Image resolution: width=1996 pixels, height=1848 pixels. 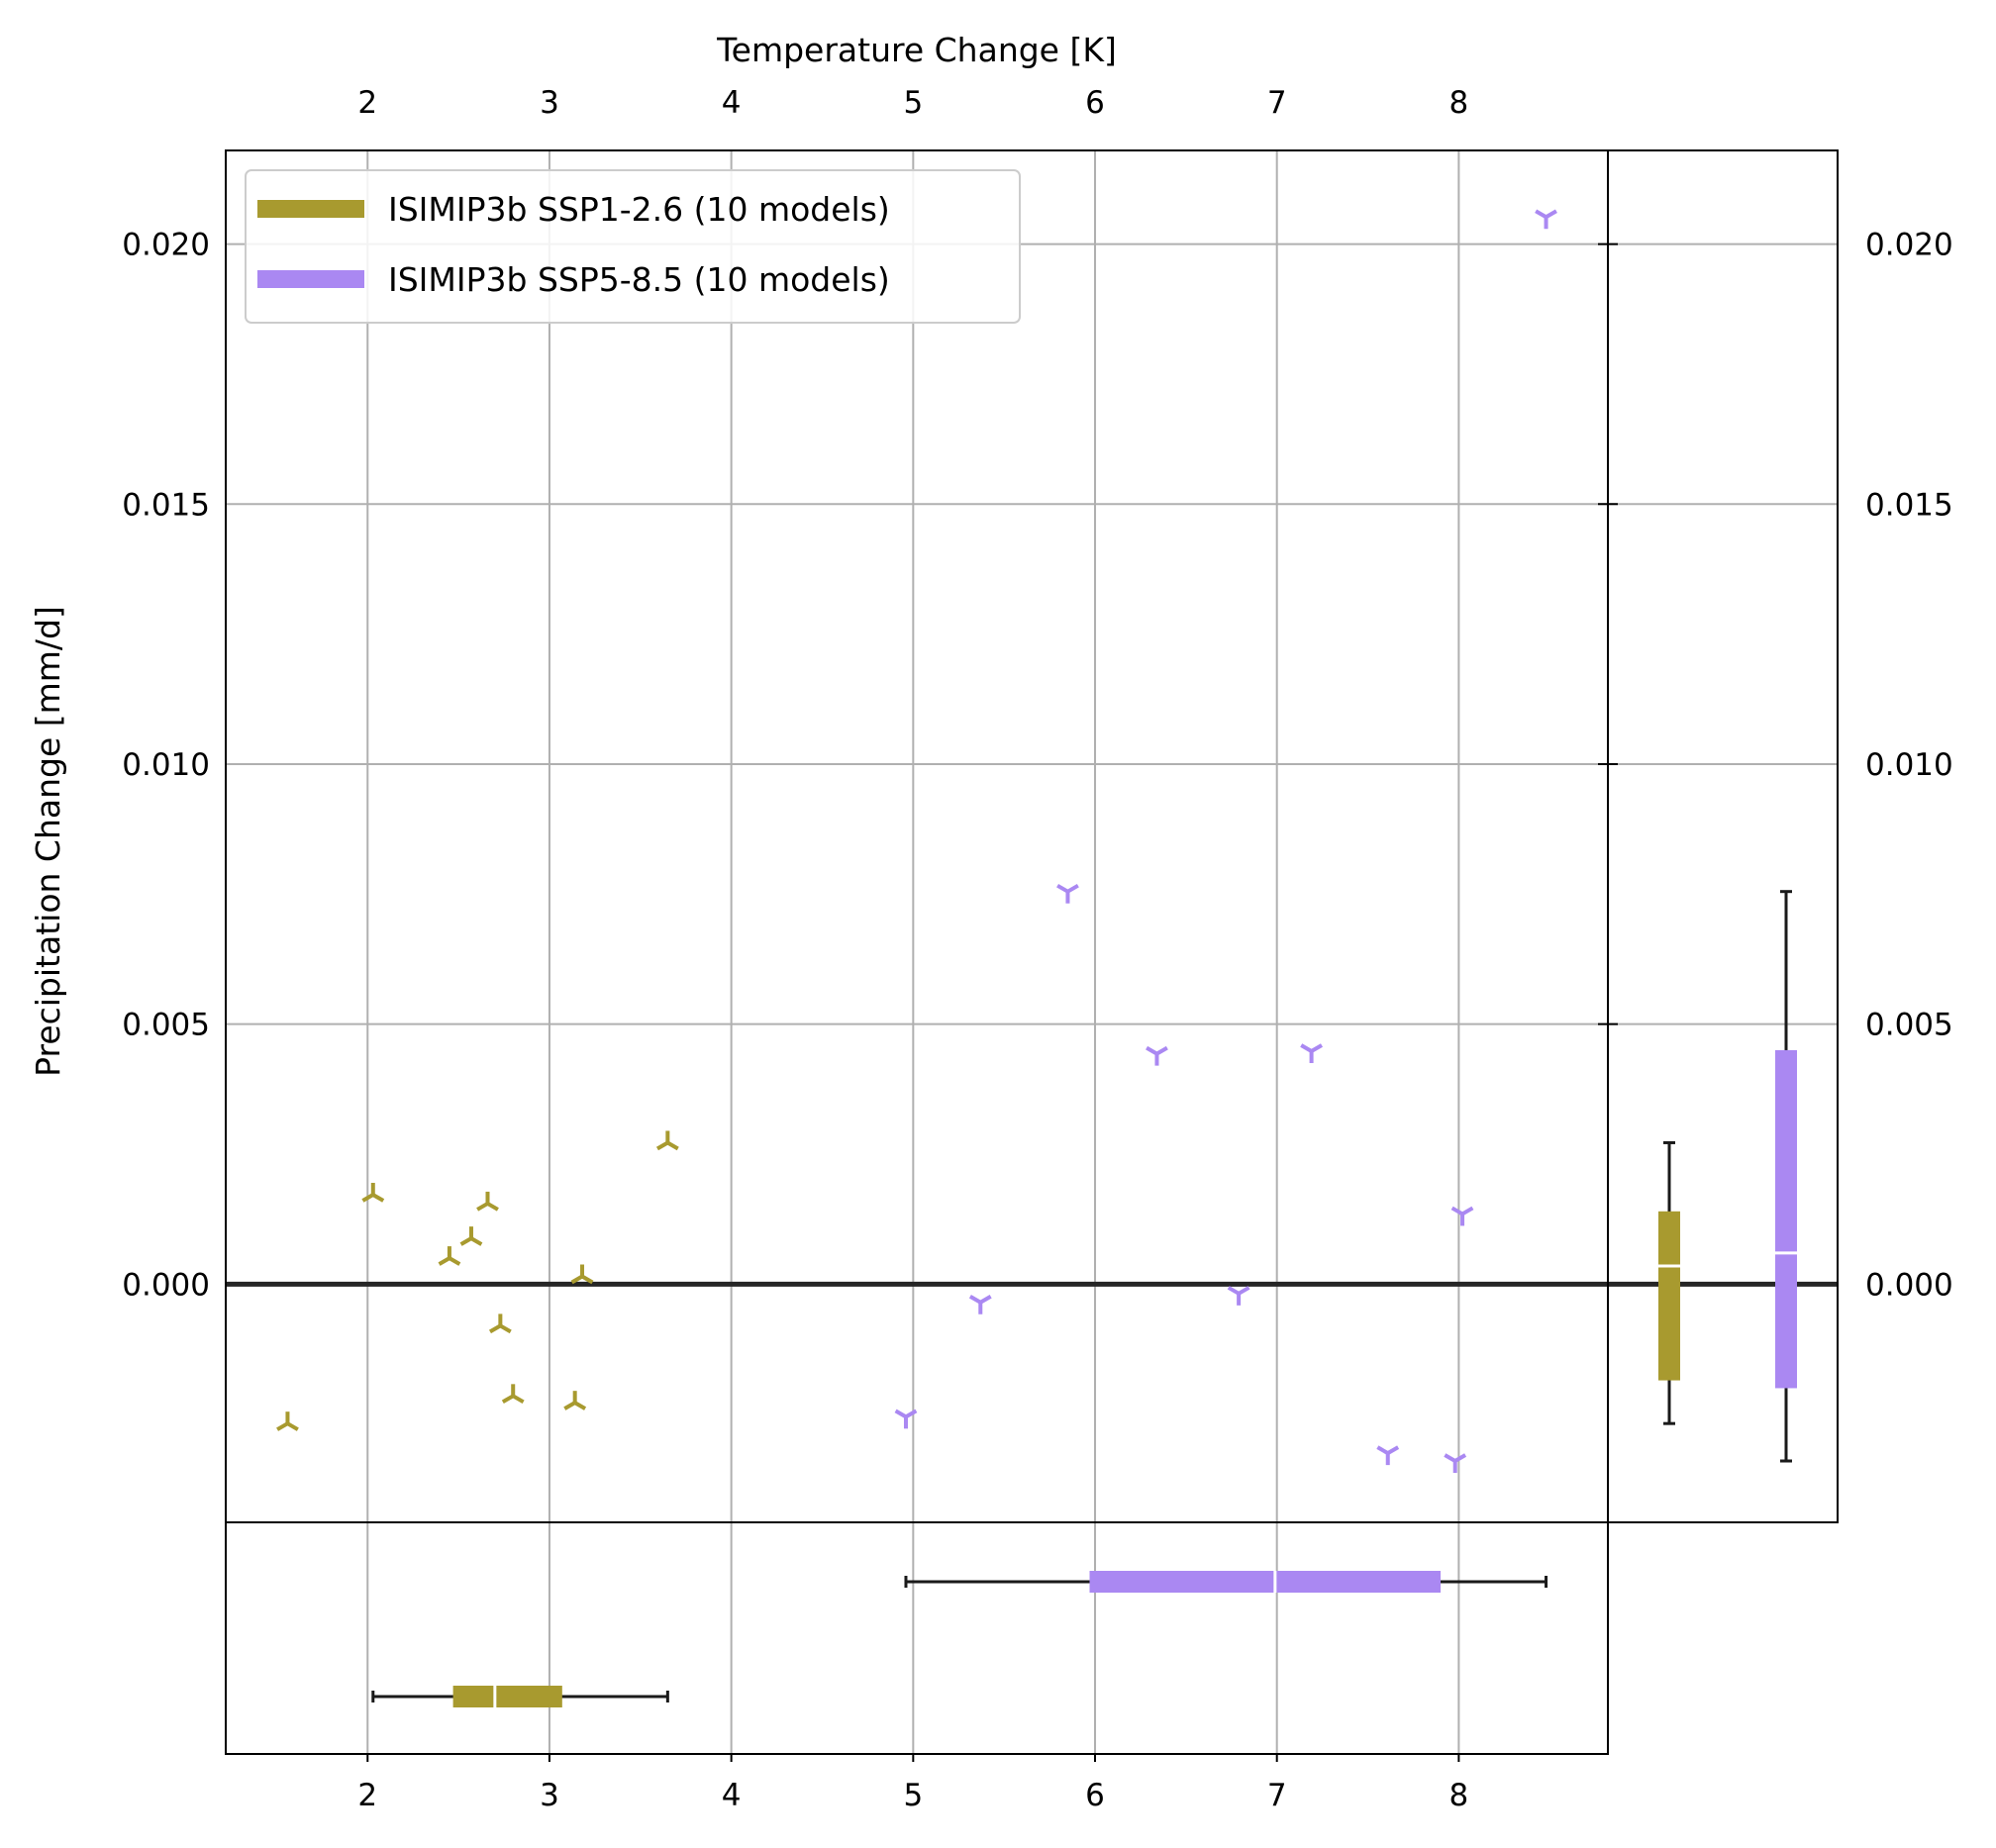 What do you see at coordinates (166, 765) in the screenshot?
I see `left-y-tick-label: 0.010` at bounding box center [166, 765].